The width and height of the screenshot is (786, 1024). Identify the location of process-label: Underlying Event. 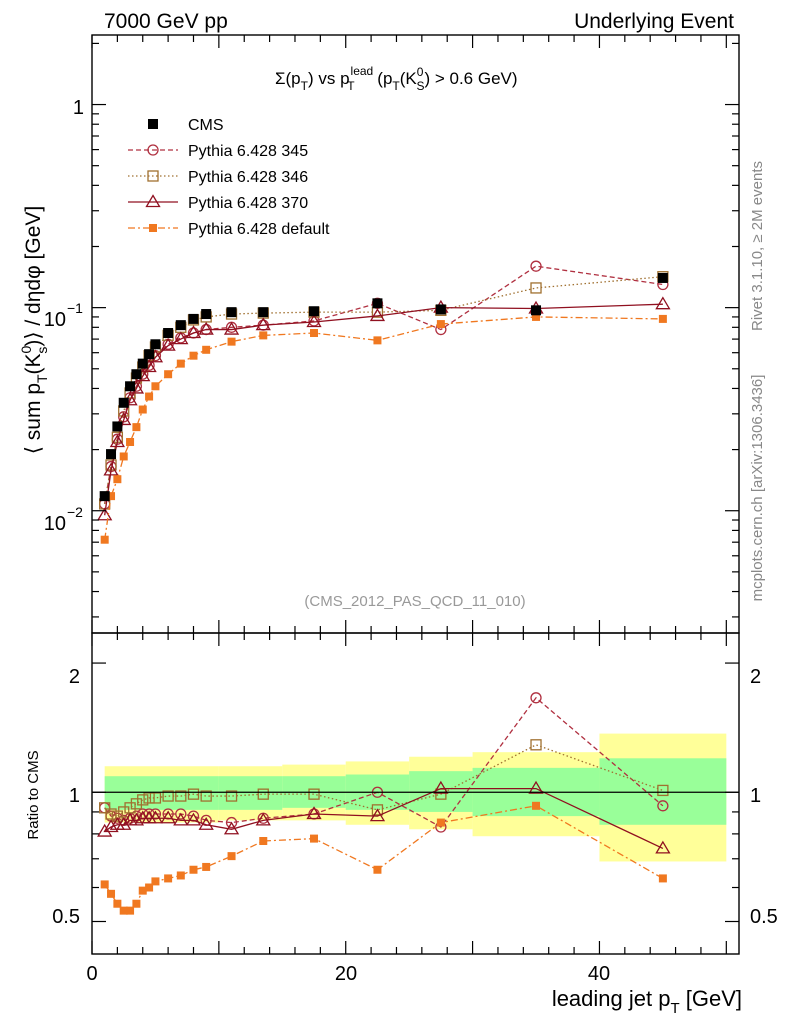
(654, 21).